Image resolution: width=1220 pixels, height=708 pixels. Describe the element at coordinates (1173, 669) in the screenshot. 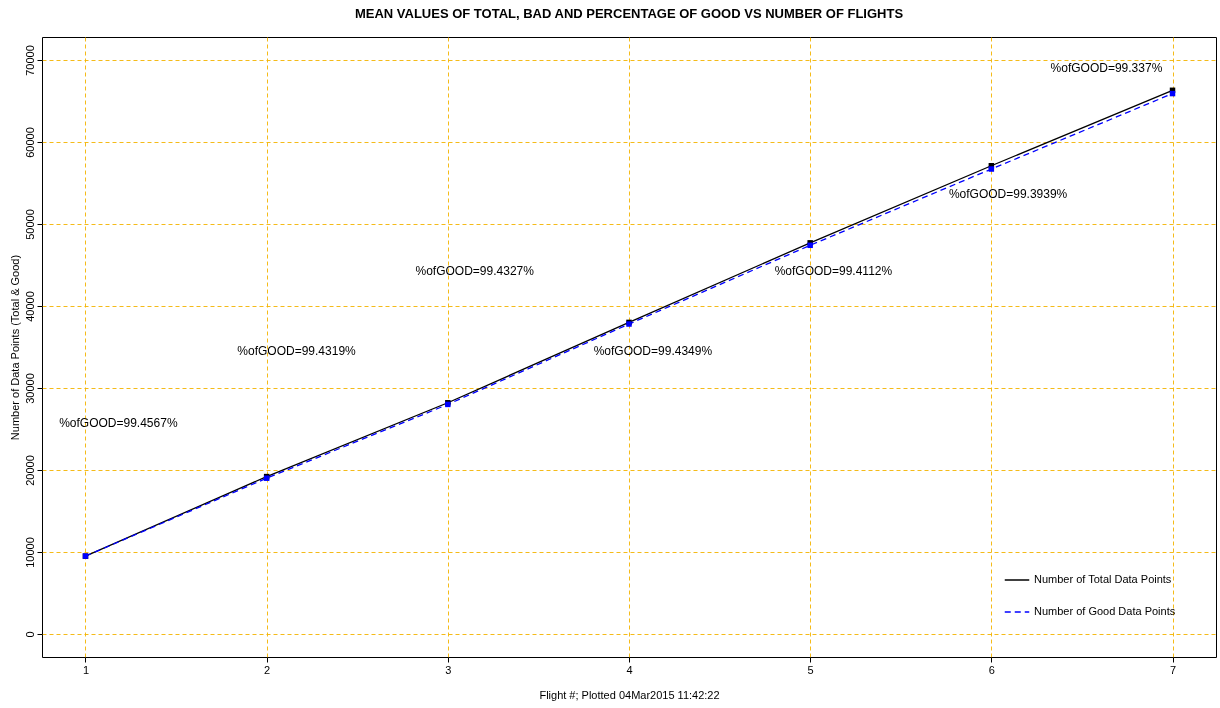

I see `x-tick-label: 7` at that location.